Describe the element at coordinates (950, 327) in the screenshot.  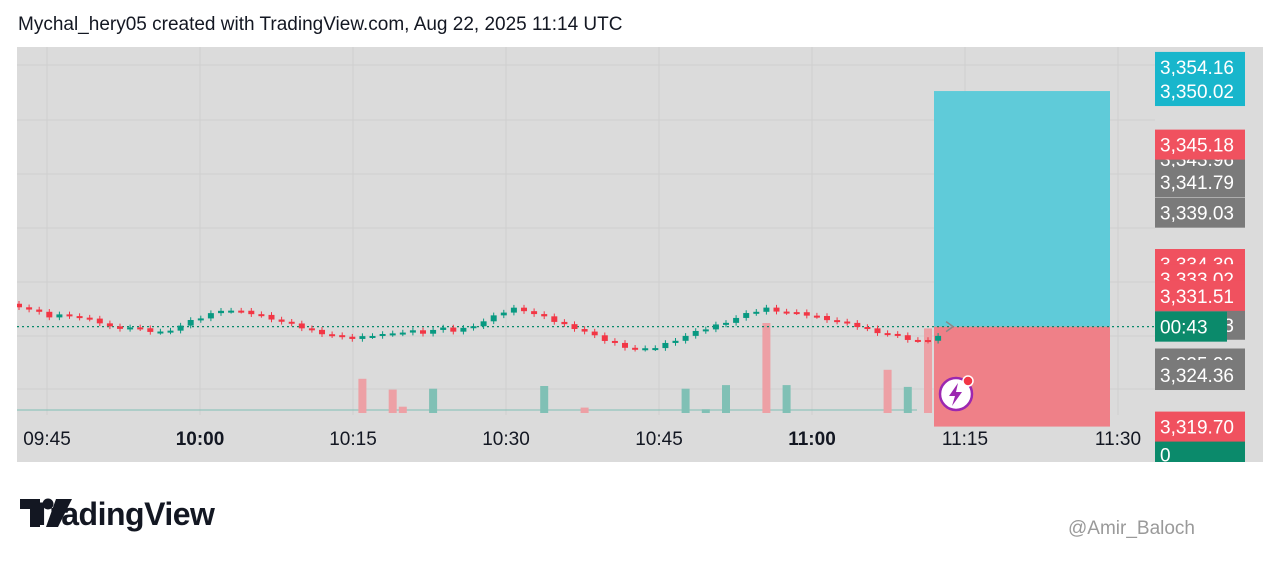
I see `chevron-right-icon` at that location.